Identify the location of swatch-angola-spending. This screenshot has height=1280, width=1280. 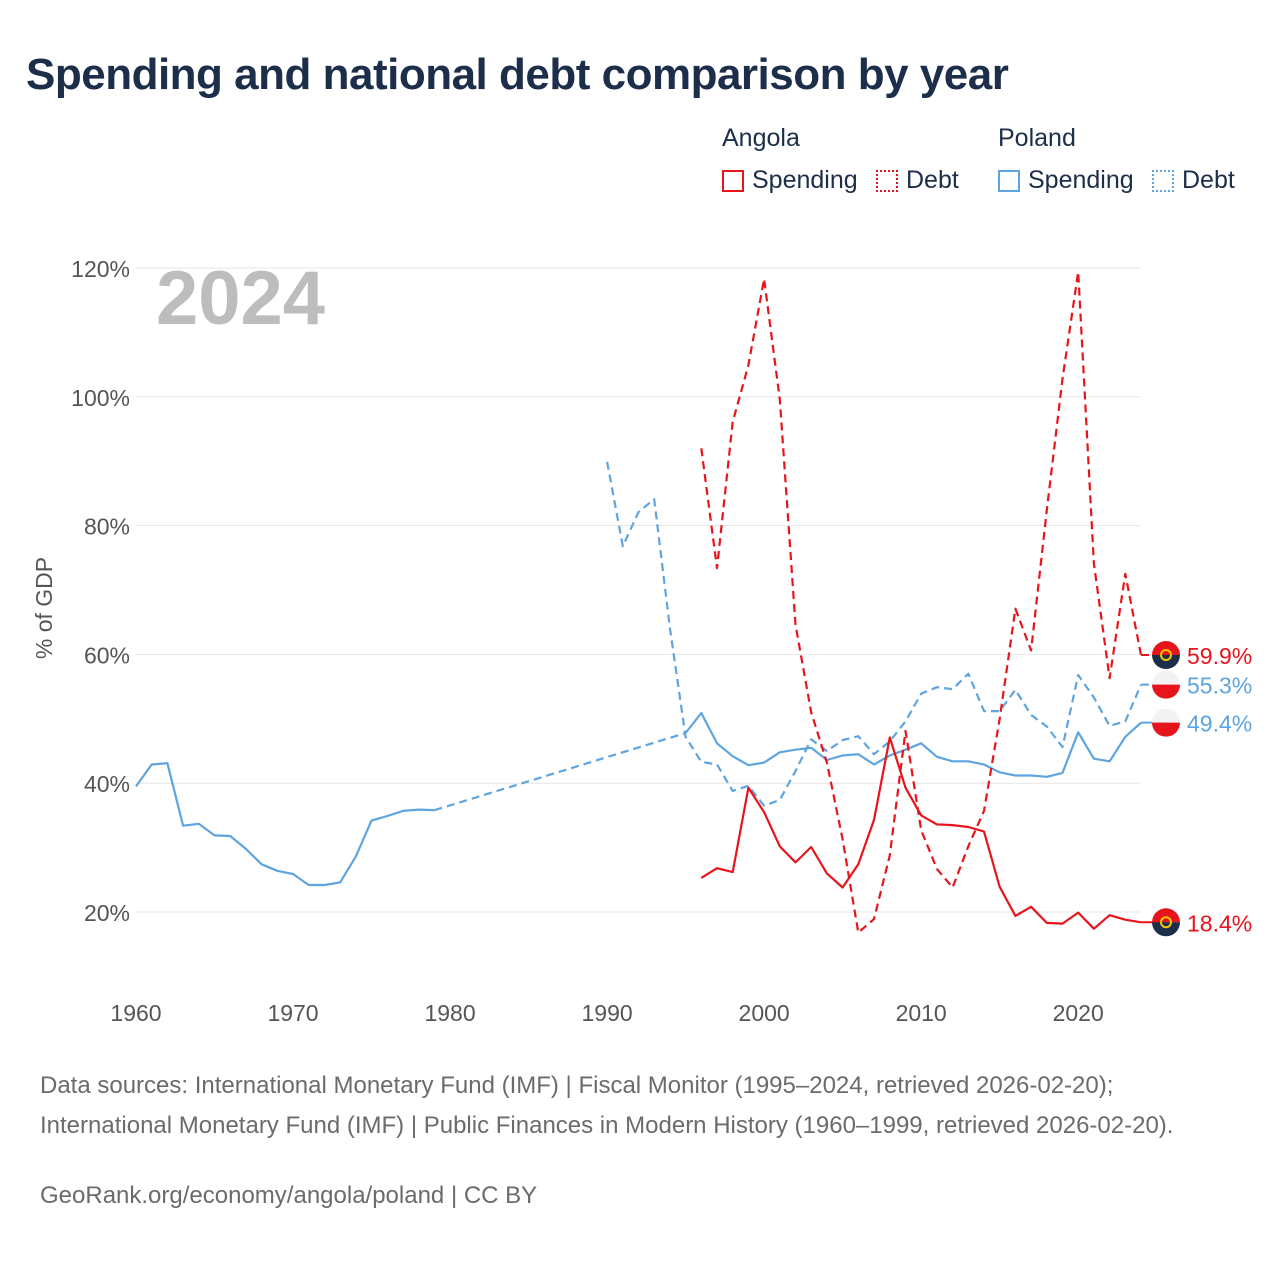
(733, 180).